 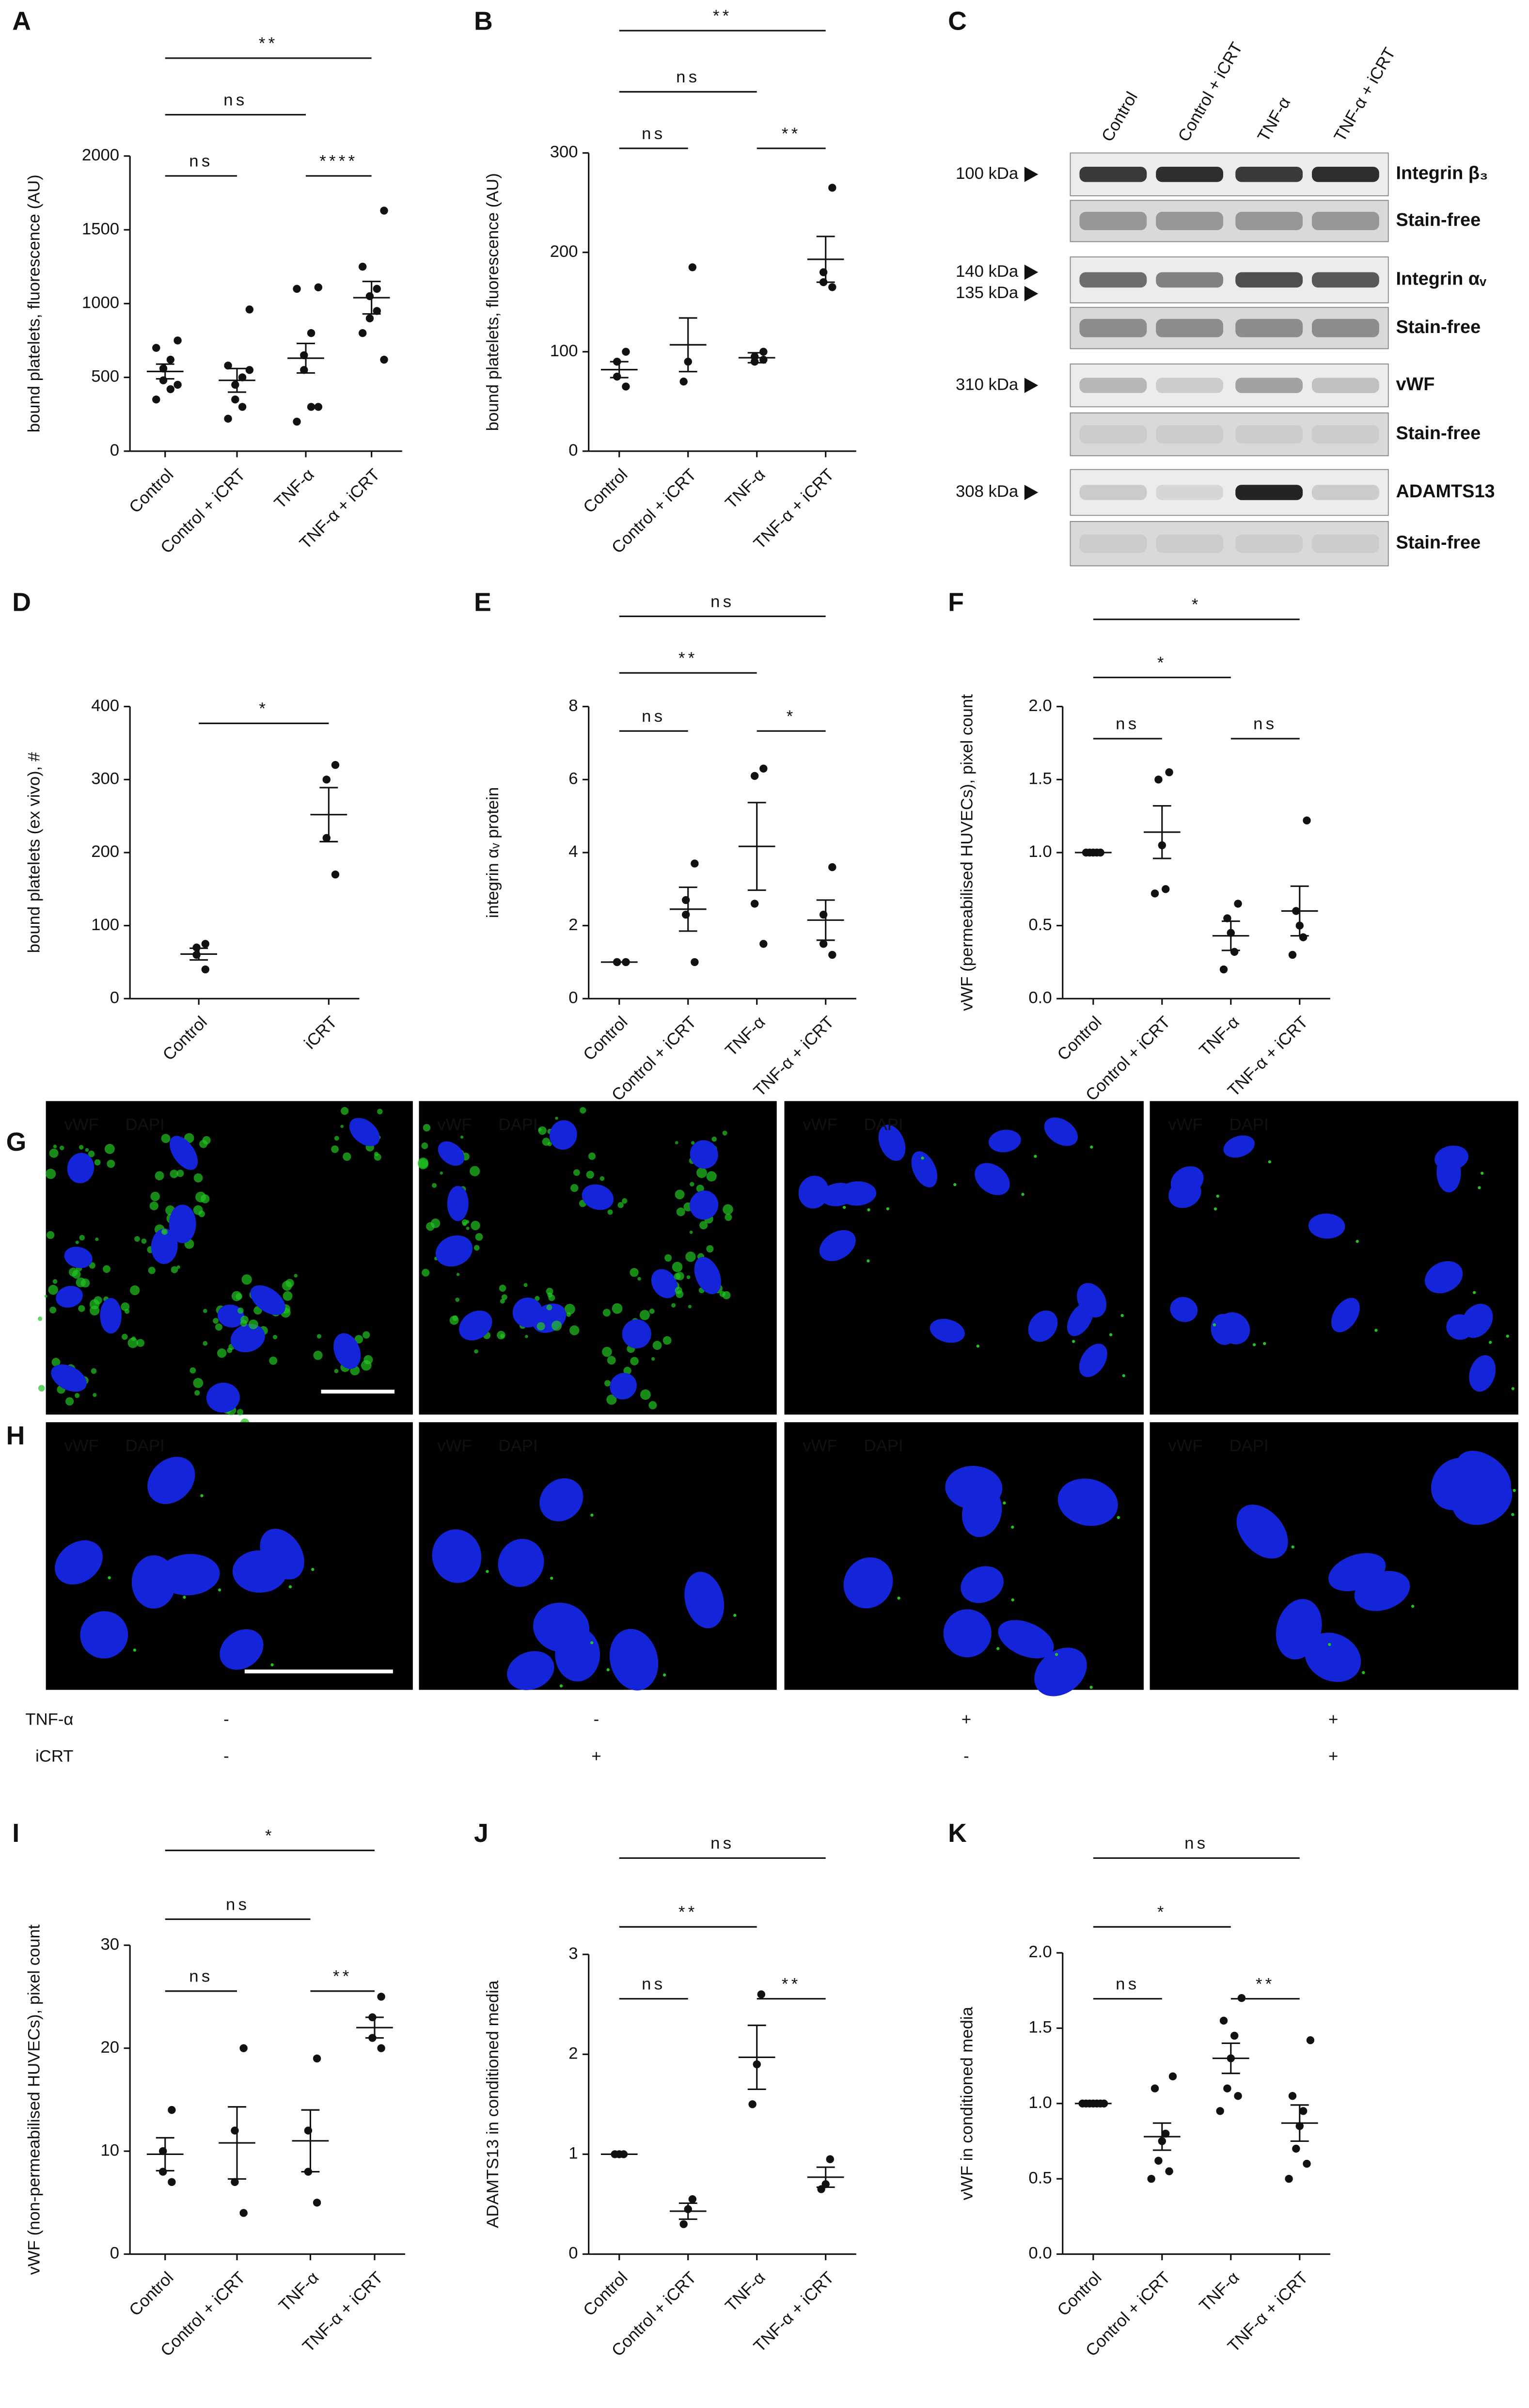 What do you see at coordinates (105, 925) in the screenshot?
I see `y-tick-label: 100` at bounding box center [105, 925].